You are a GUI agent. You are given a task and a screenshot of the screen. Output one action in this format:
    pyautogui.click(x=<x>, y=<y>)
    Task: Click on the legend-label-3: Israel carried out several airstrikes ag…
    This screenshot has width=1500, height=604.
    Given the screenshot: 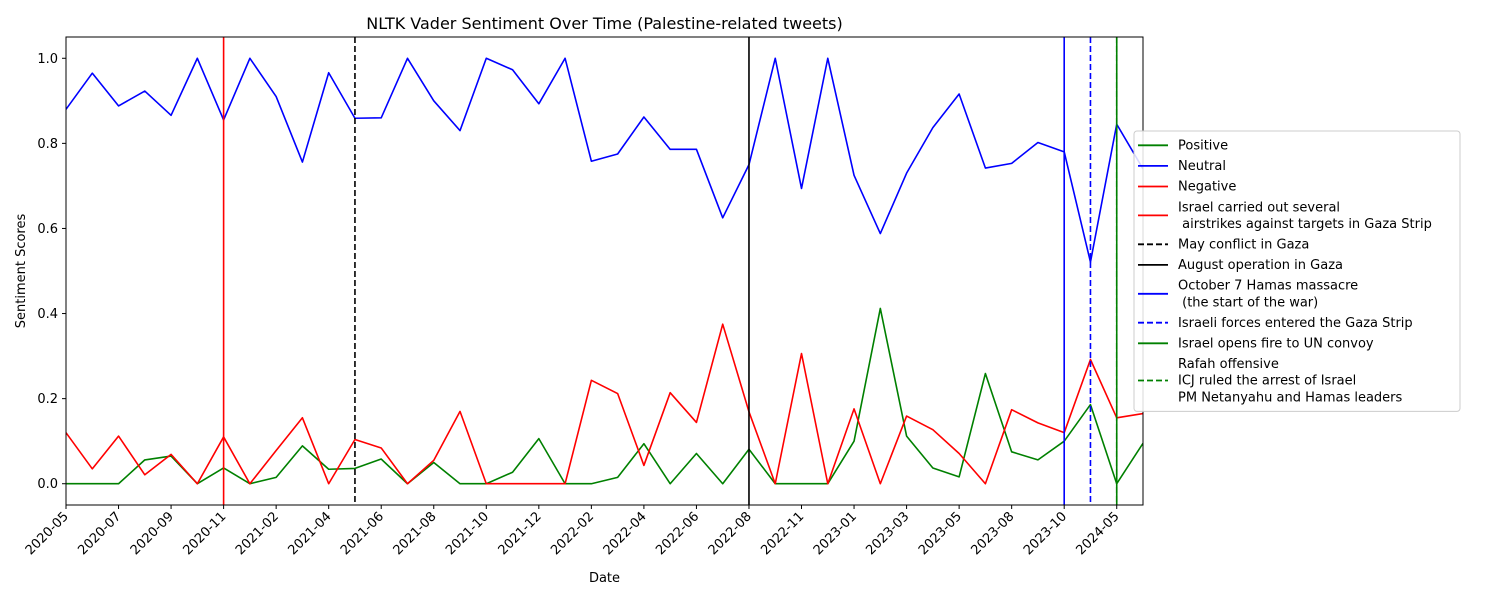 What is the action you would take?
    pyautogui.click(x=1305, y=216)
    